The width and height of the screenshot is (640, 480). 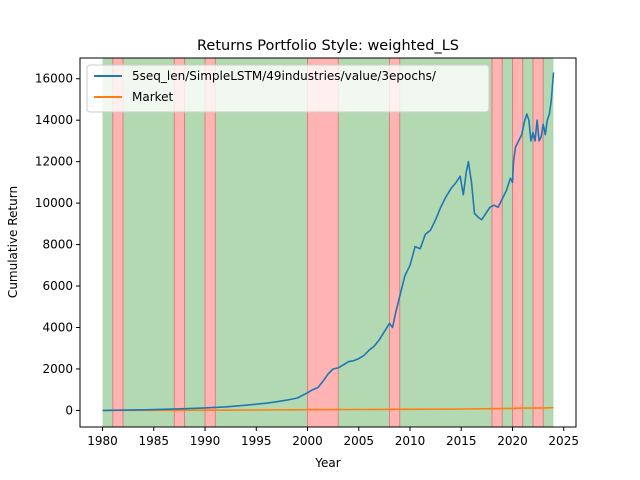 I want to click on y-tick-label: 2000, so click(x=57, y=369).